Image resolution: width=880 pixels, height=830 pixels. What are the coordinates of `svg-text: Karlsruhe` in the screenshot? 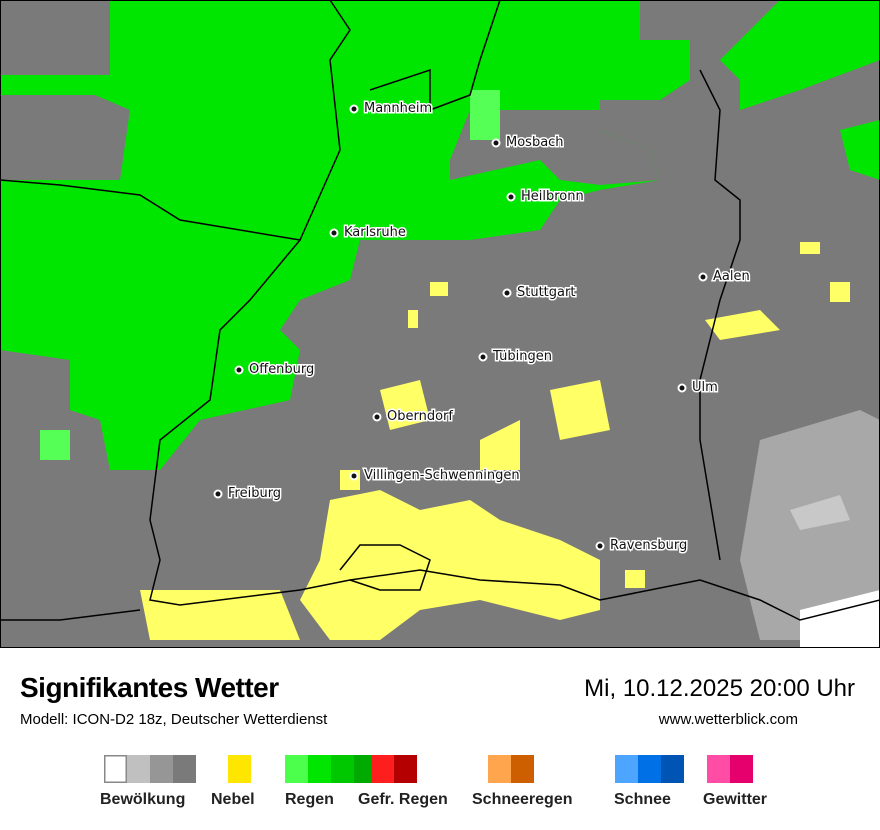 It's located at (375, 232).